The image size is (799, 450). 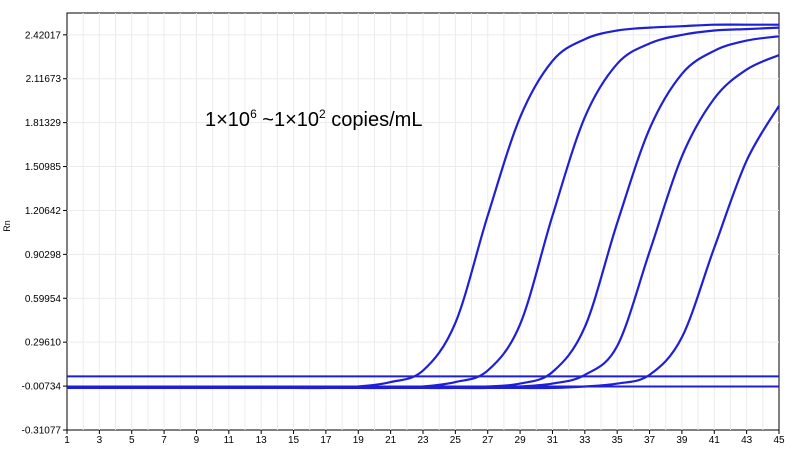 What do you see at coordinates (42, 387) in the screenshot?
I see `y-tick-label: -0.00734` at bounding box center [42, 387].